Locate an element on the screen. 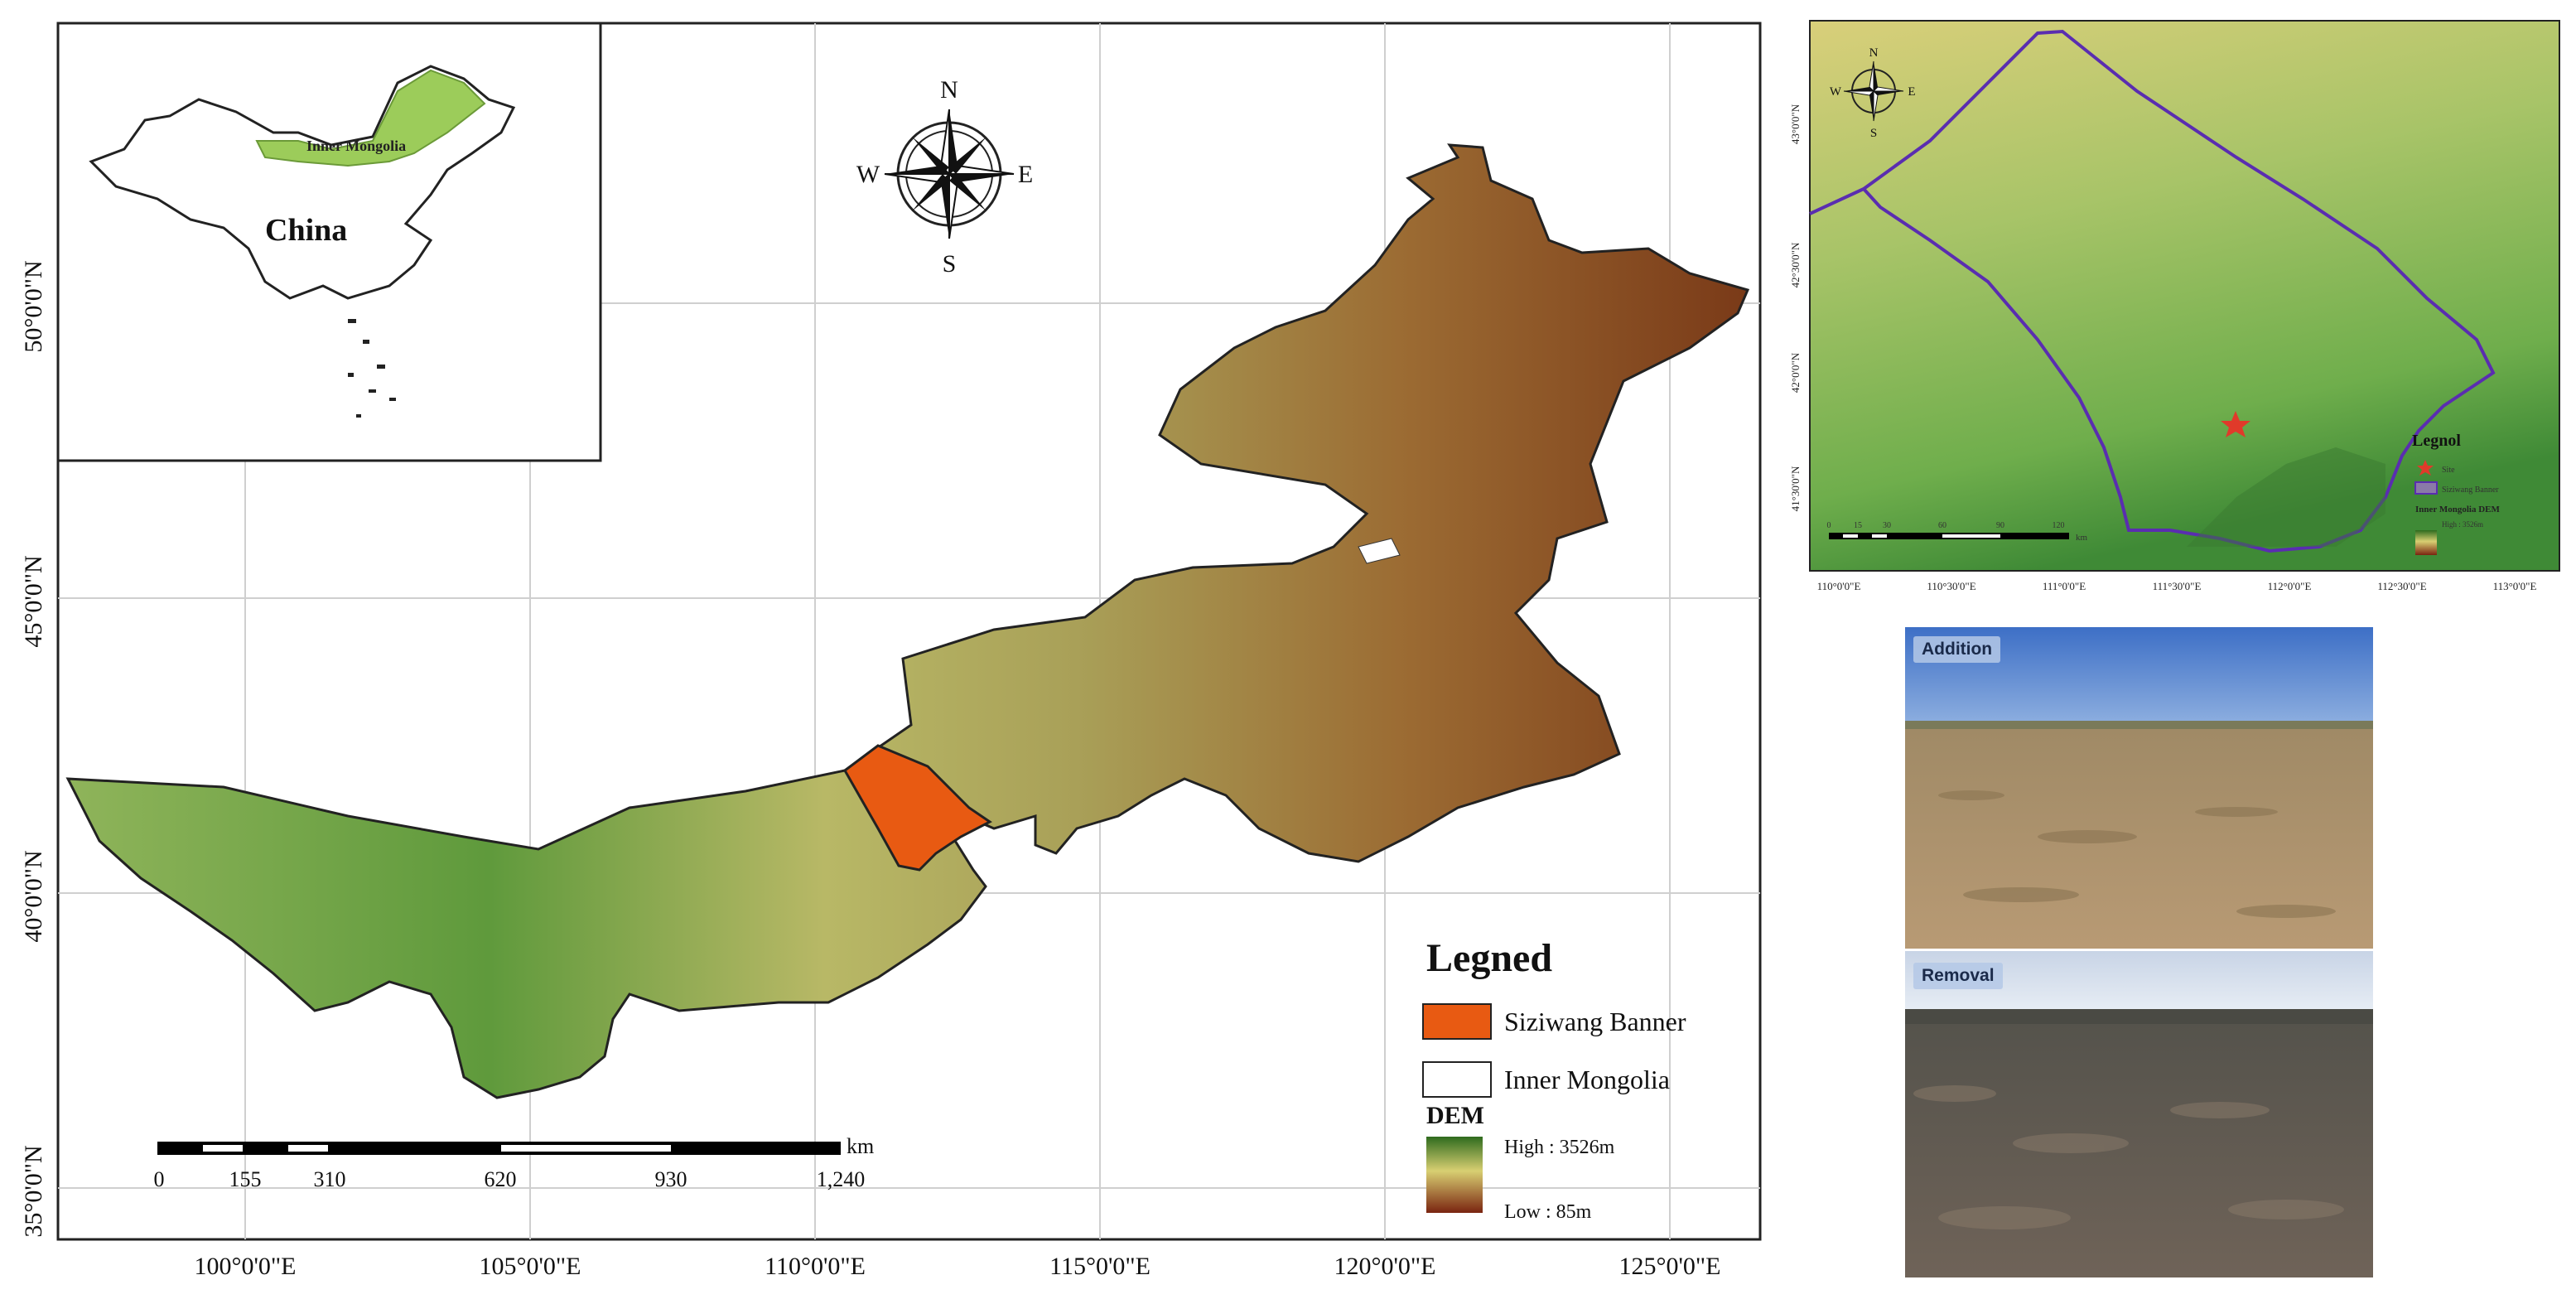 The height and width of the screenshot is (1304, 2576). detail-map-frame is located at coordinates (2184, 296).